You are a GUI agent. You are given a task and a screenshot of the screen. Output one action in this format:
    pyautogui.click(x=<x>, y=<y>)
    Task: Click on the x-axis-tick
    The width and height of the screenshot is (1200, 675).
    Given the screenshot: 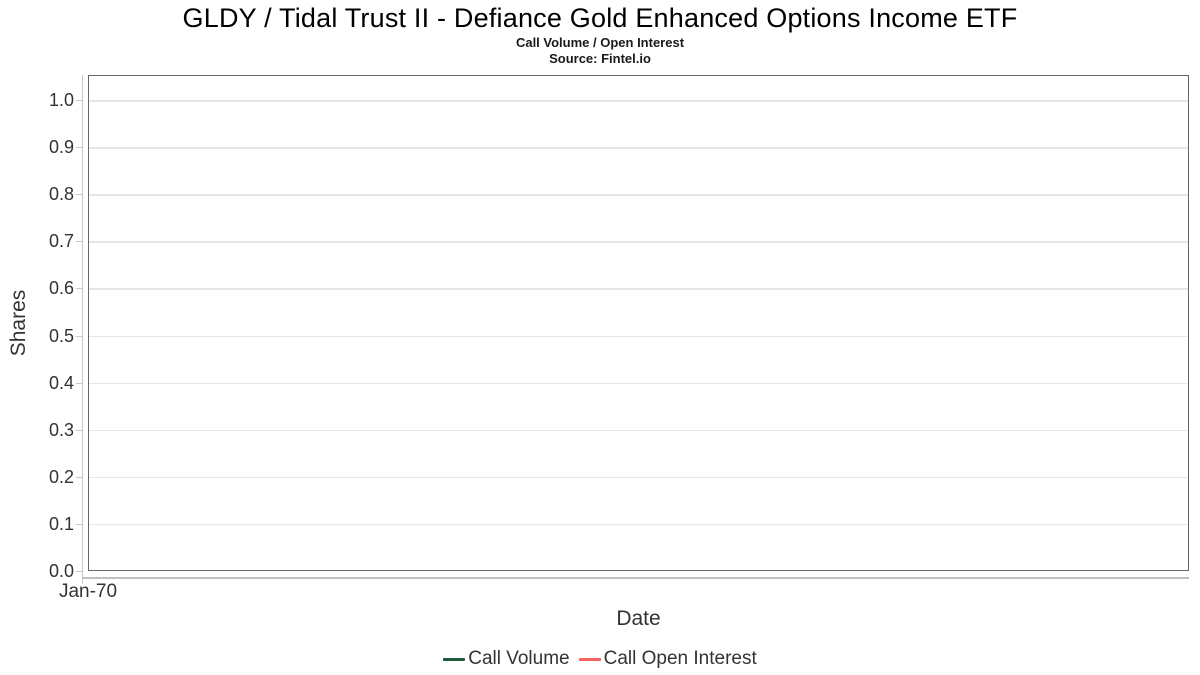 What is the action you would take?
    pyautogui.click(x=82, y=581)
    